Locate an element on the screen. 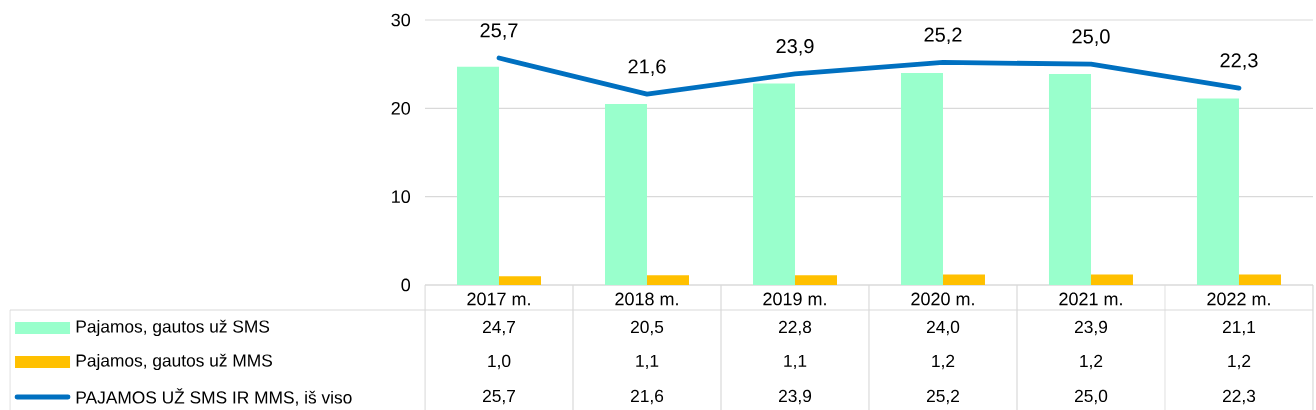 The image size is (1316, 410). y-tick-label: 30 is located at coordinates (401, 20).